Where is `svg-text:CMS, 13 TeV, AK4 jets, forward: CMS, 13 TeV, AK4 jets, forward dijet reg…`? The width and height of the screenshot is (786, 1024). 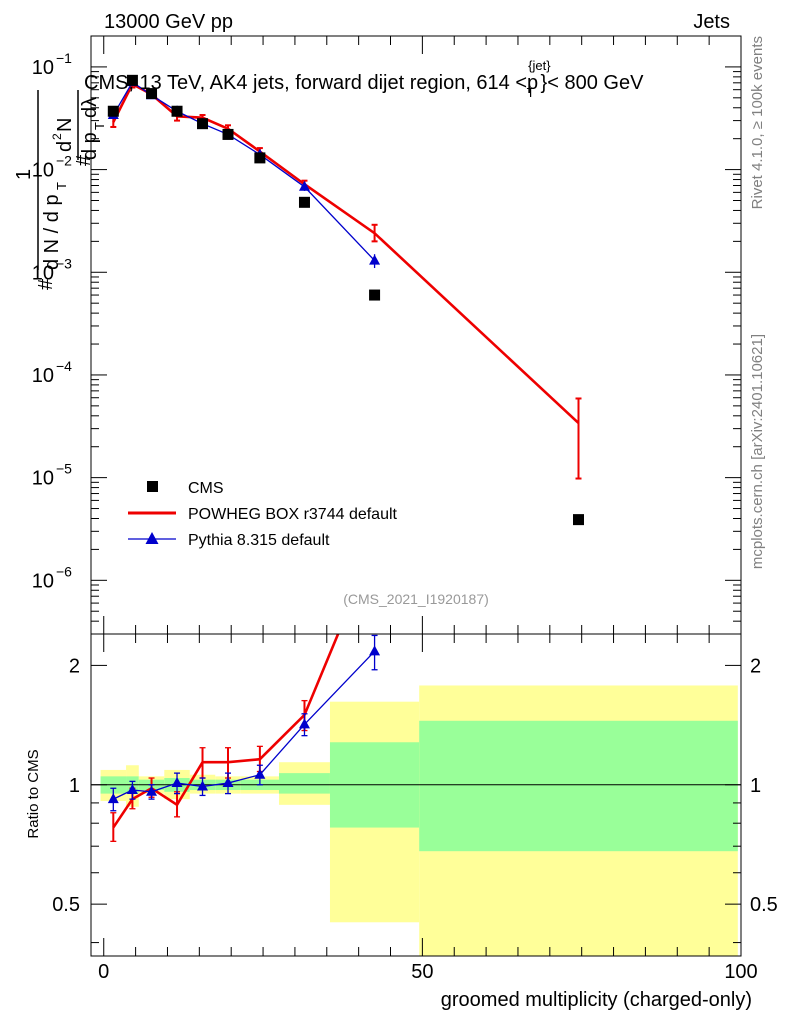
svg-text:CMS, 13 TeV, AK4 jets, forward: CMS, 13 TeV, AK4 jets, forward dijet reg… is located at coordinates (364, 79).